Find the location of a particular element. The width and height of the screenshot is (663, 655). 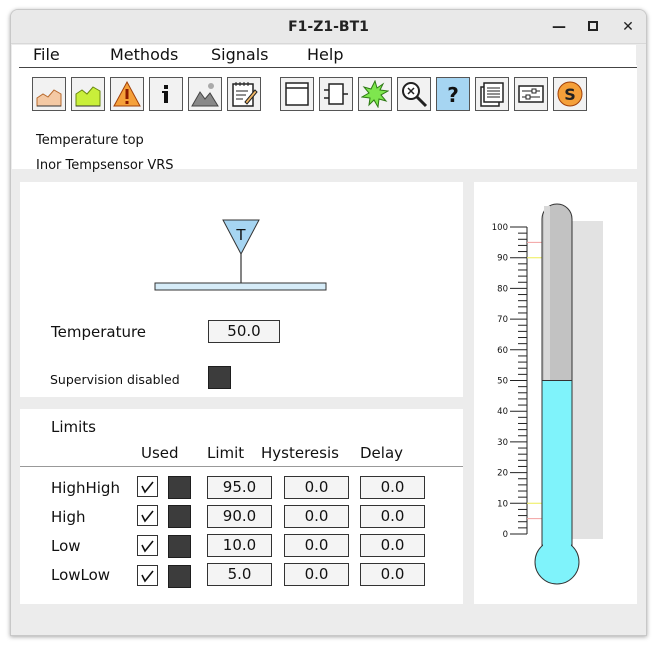

bulb-neck is located at coordinates (557, 542).